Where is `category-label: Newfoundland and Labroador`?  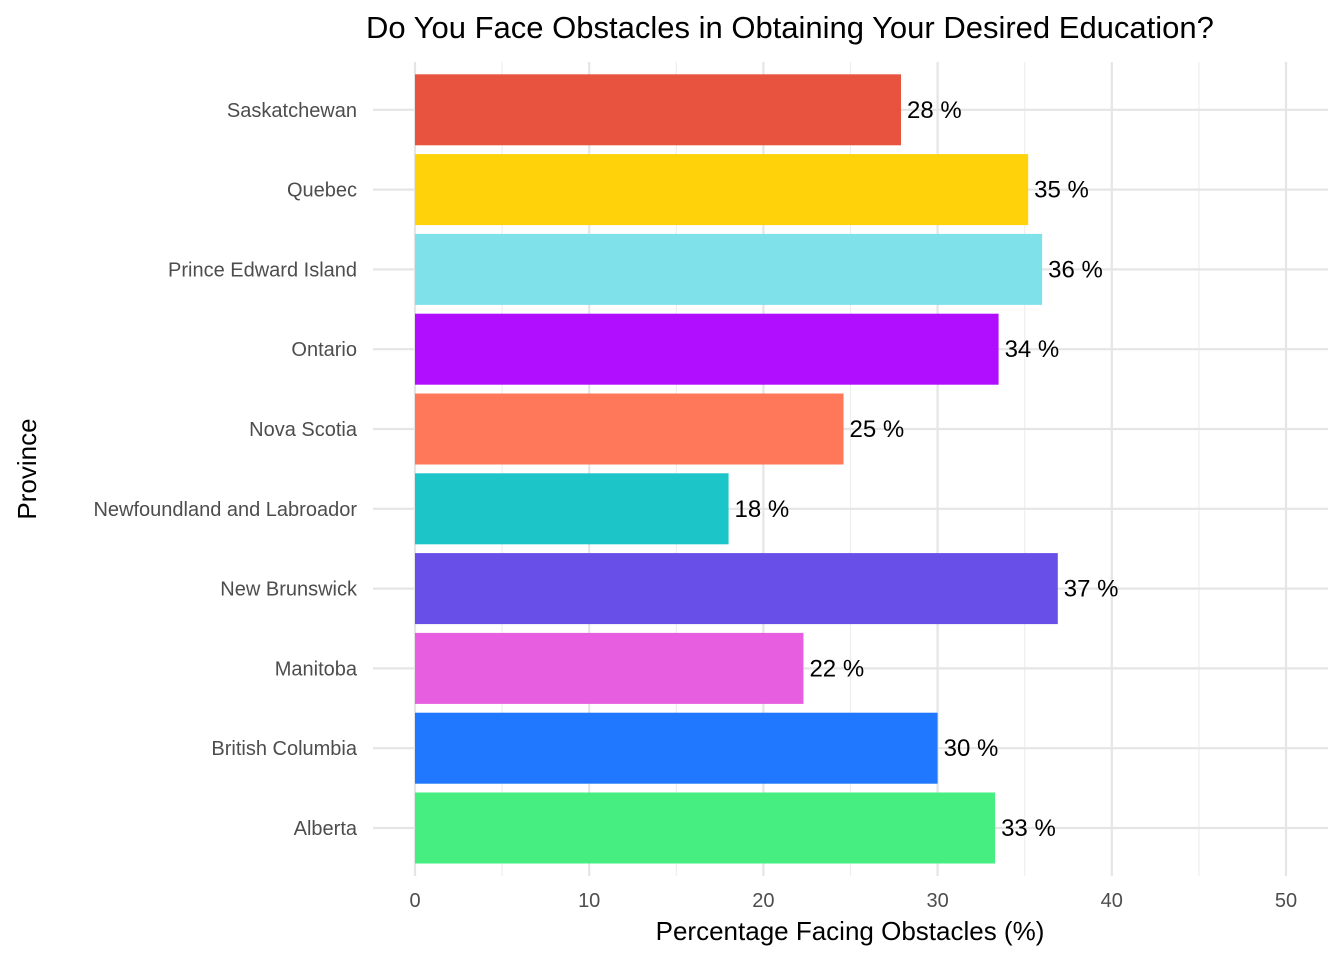
category-label: Newfoundland and Labroador is located at coordinates (225, 510).